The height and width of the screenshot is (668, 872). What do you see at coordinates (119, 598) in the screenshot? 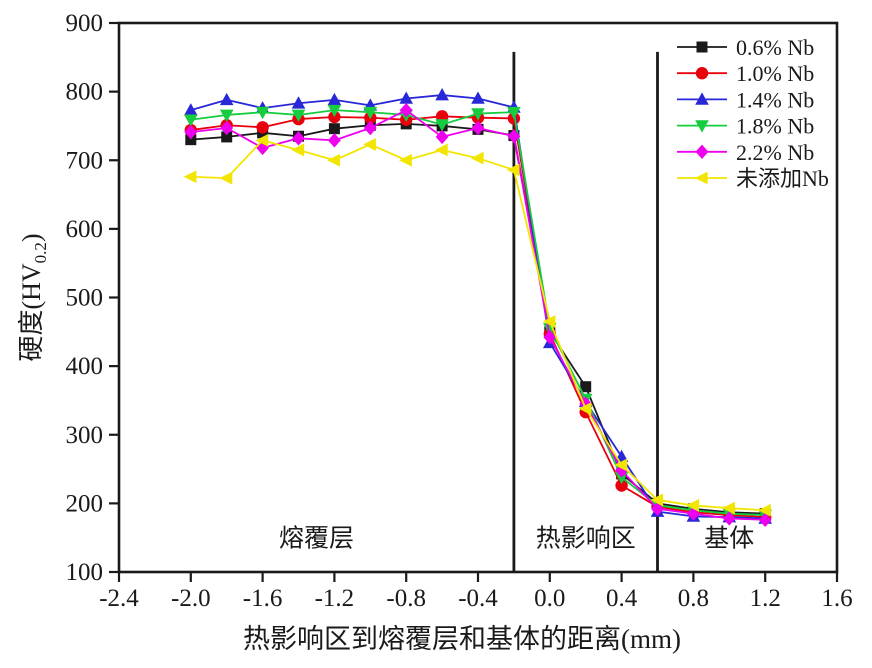
I see `x-axis-tick-label: -2.4` at bounding box center [119, 598].